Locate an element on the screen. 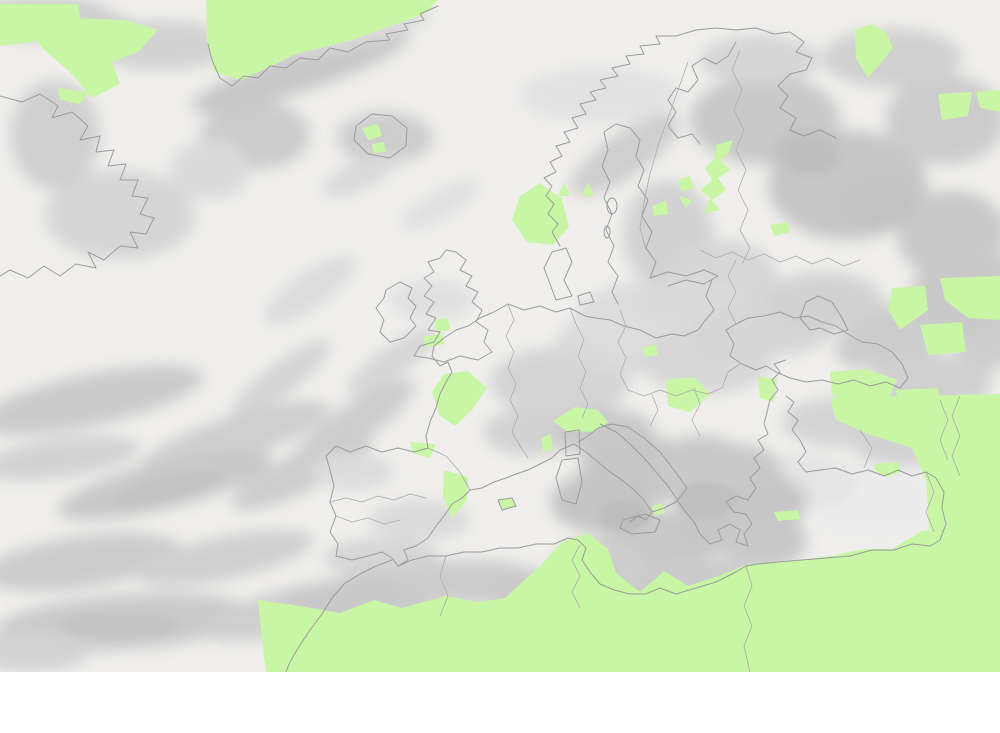  land-corsica is located at coordinates (547, 443).